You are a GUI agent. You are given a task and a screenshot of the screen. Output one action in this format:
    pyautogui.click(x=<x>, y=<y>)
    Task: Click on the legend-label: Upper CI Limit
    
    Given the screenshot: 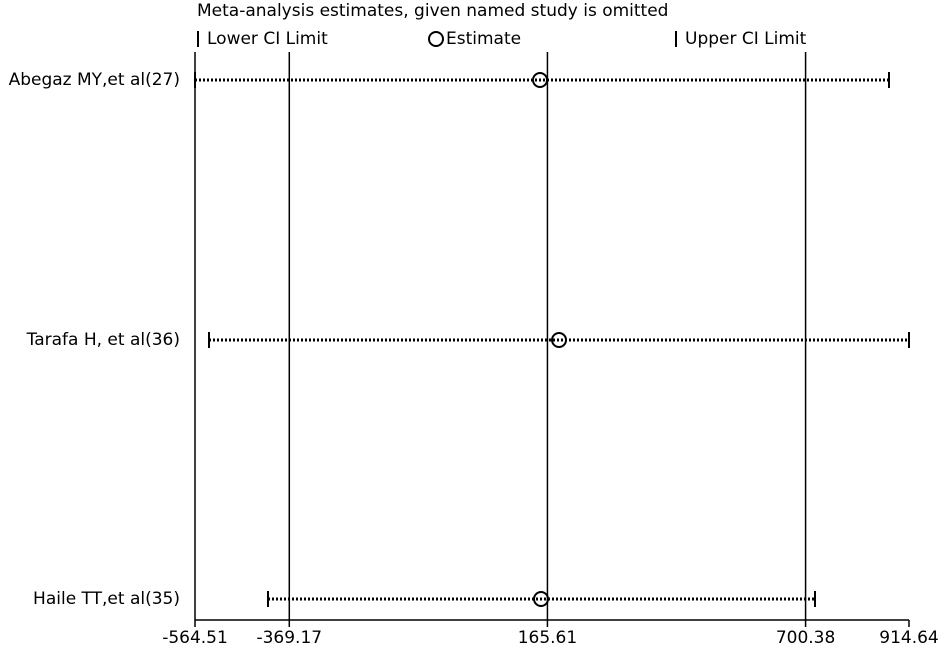 What is the action you would take?
    pyautogui.click(x=746, y=39)
    